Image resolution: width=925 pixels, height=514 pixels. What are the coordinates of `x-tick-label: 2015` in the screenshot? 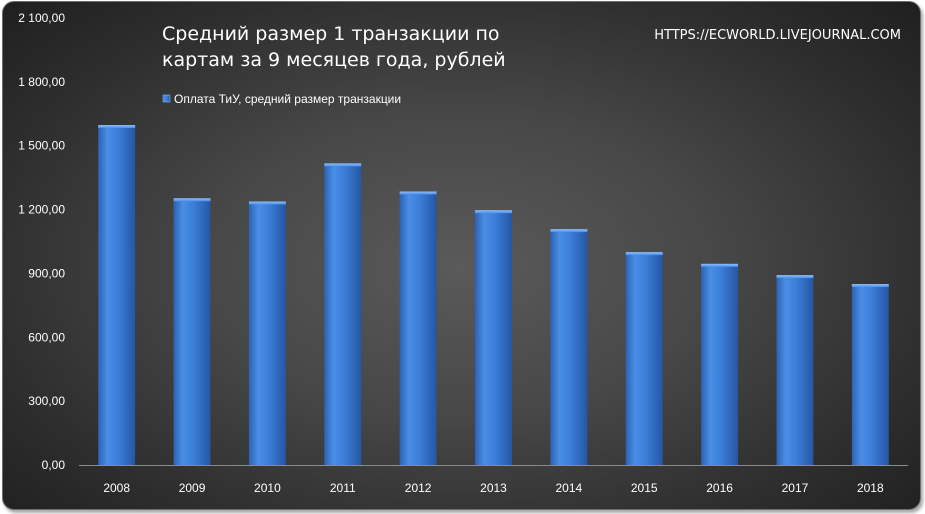 It's located at (644, 488).